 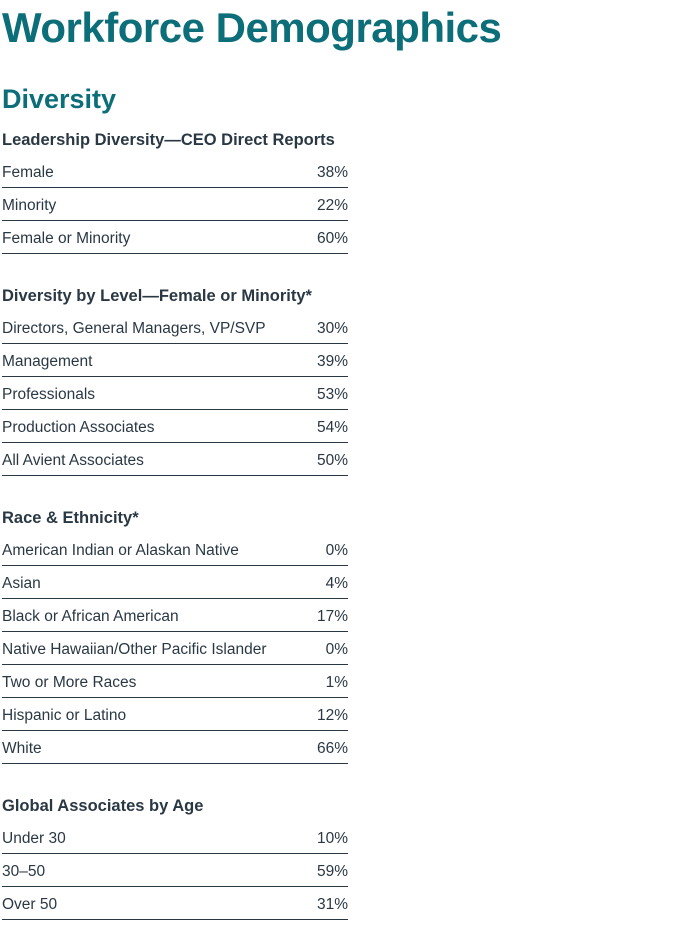 What do you see at coordinates (64, 715) in the screenshot?
I see `row-label: Hispanic or Latino` at bounding box center [64, 715].